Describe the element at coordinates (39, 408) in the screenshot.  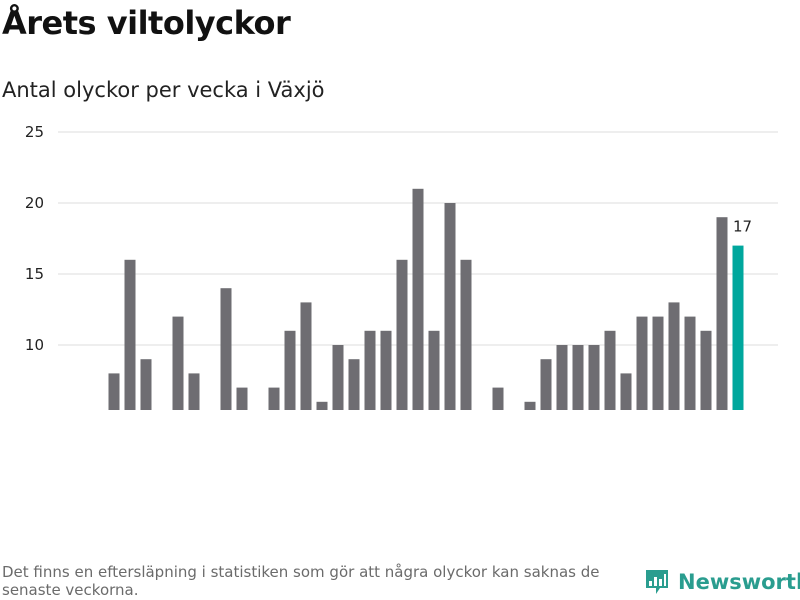
I see `y-tick-label: 5` at that location.